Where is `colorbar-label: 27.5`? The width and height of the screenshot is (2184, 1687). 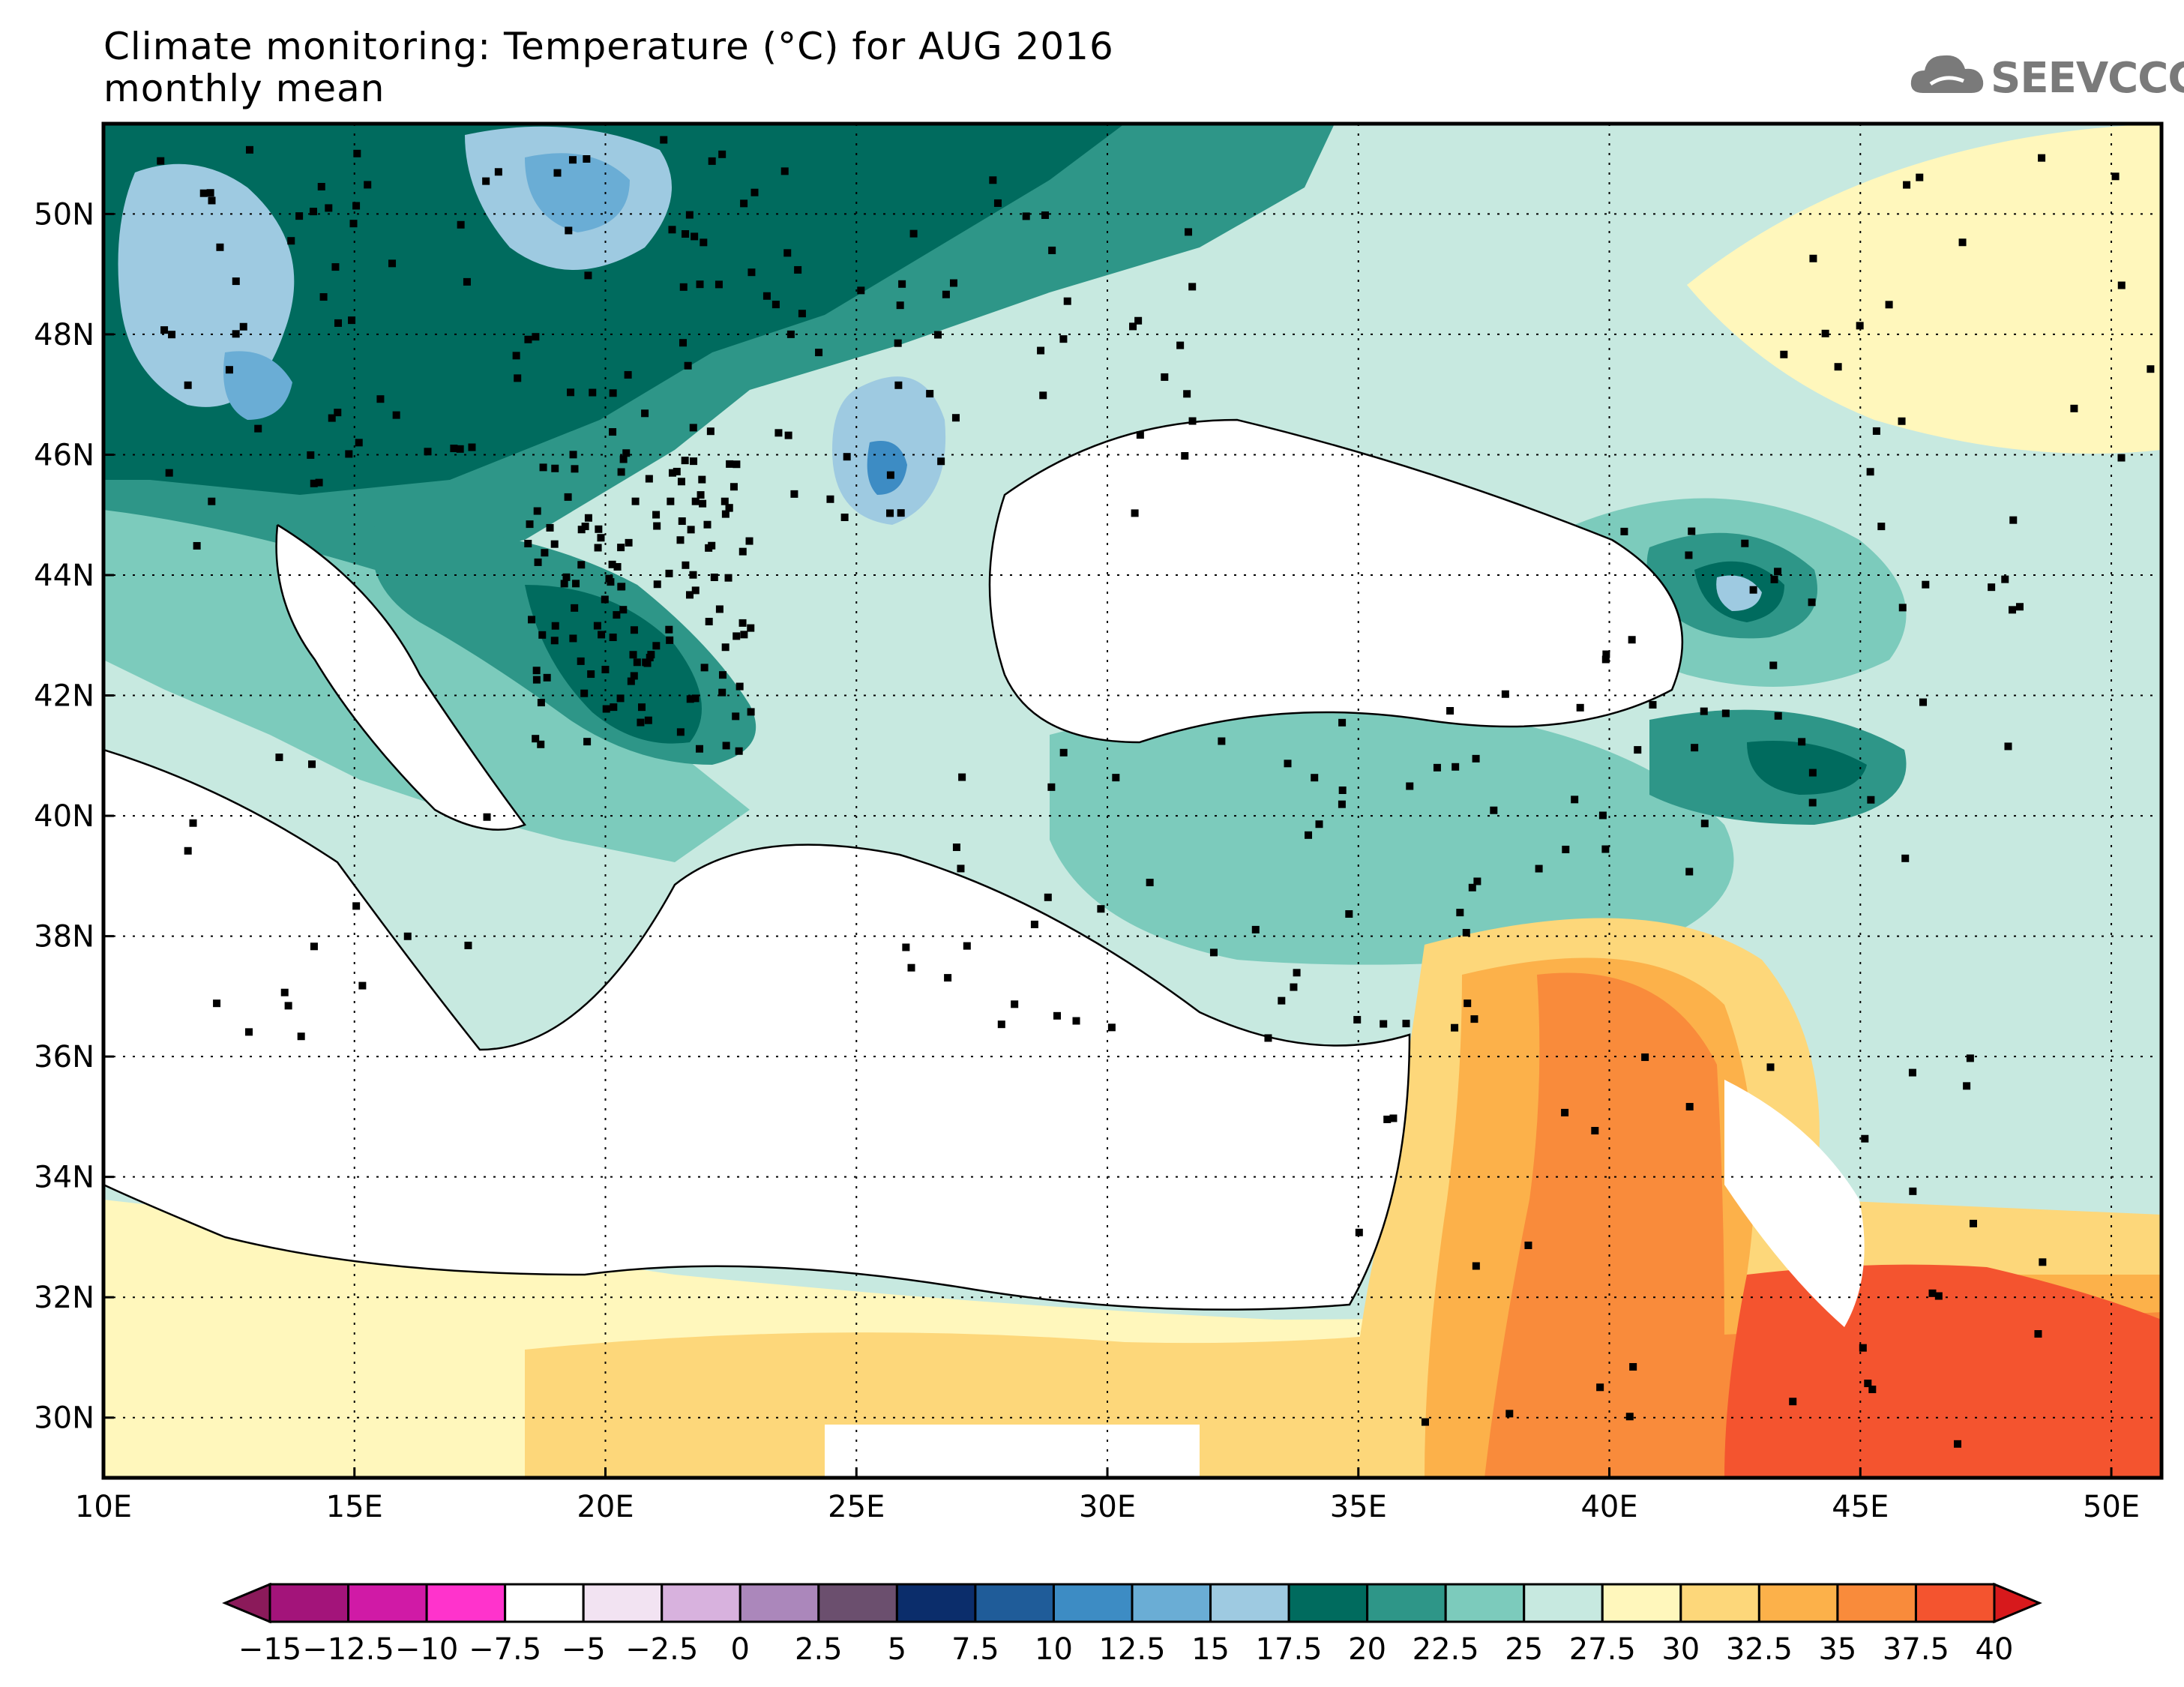 colorbar-label: 27.5 is located at coordinates (1602, 1649).